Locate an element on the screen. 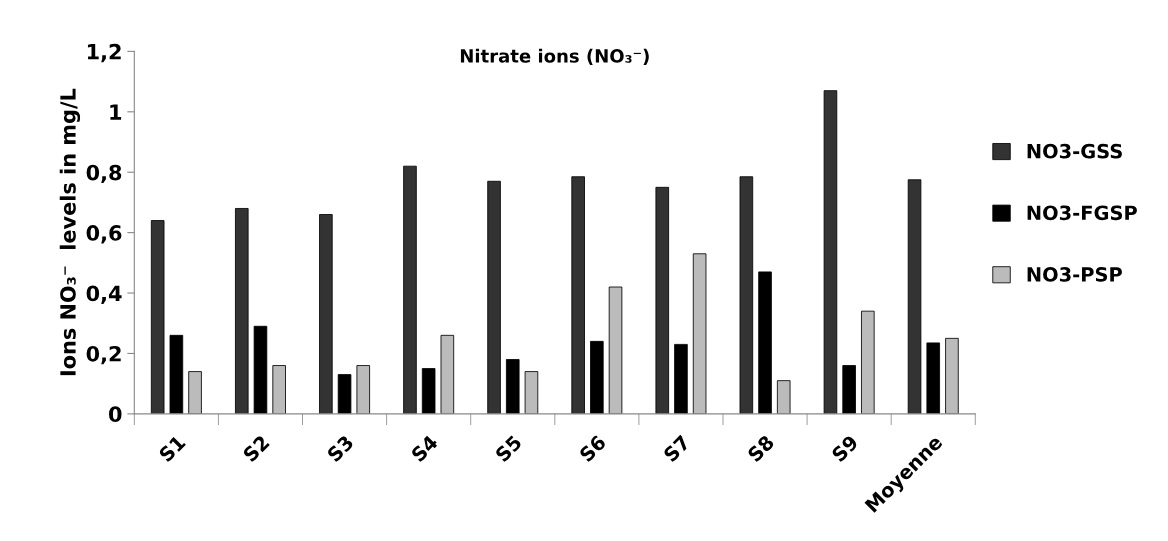  x-tick-label: S8 is located at coordinates (760, 448).